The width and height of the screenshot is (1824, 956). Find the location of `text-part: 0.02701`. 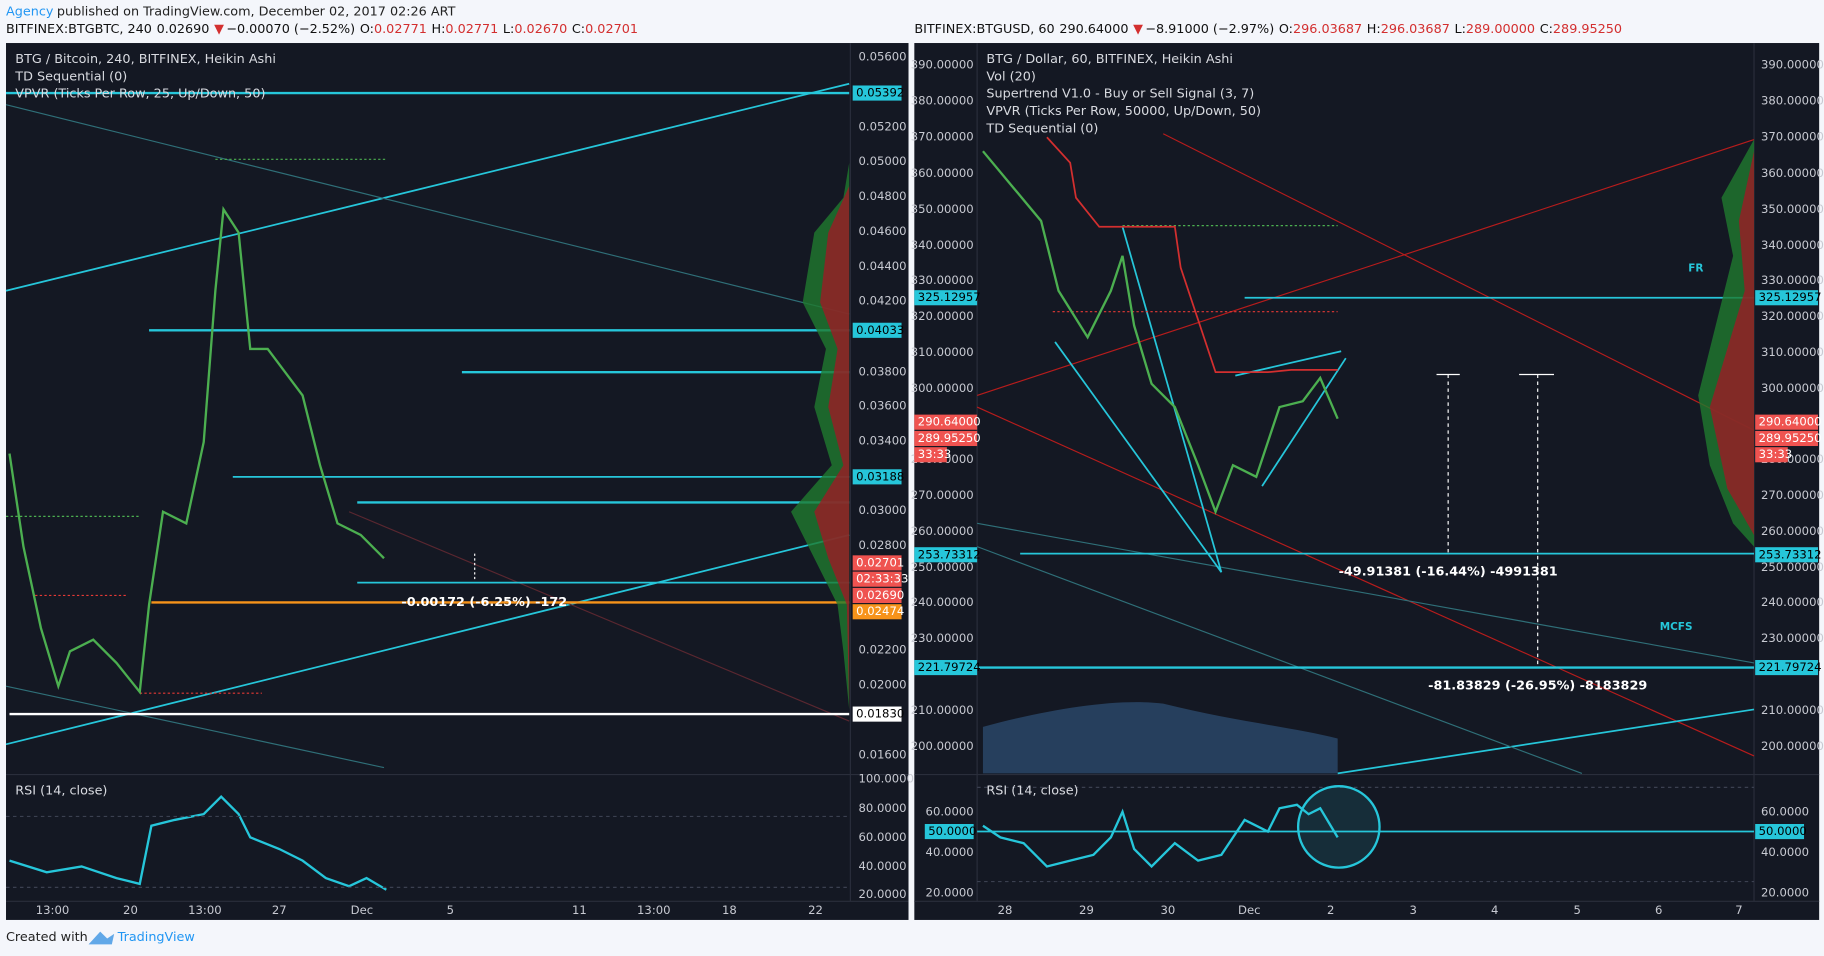

text-part: 0.02701 is located at coordinates (611, 29).